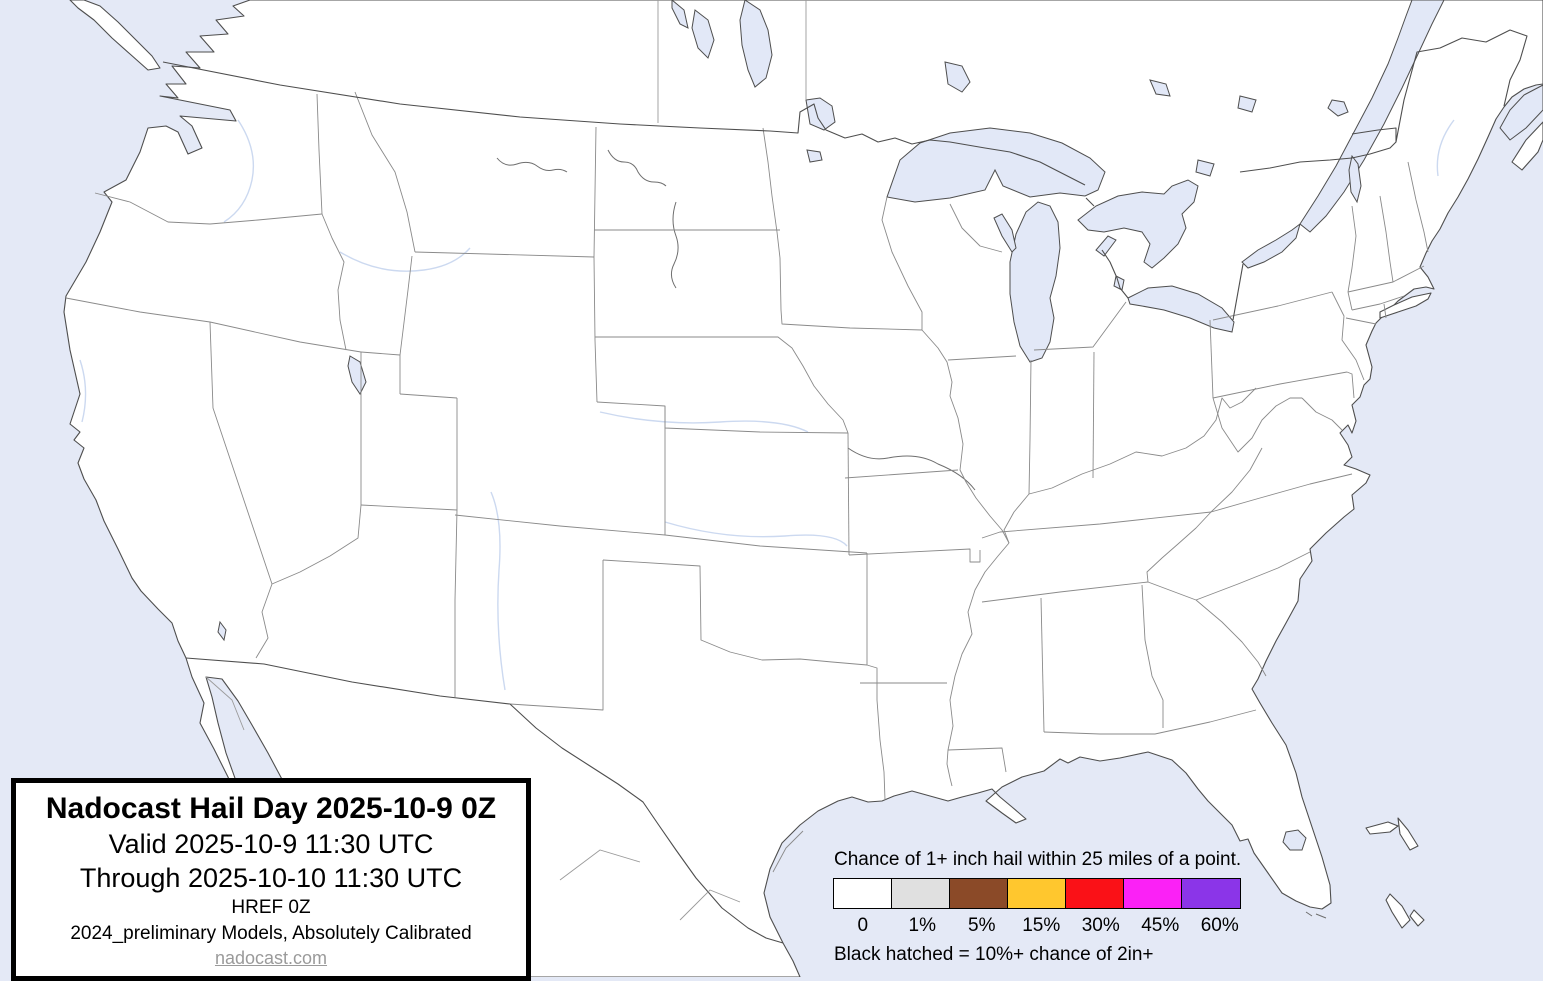  I want to click on website-line: nadocast.com, so click(271, 958).